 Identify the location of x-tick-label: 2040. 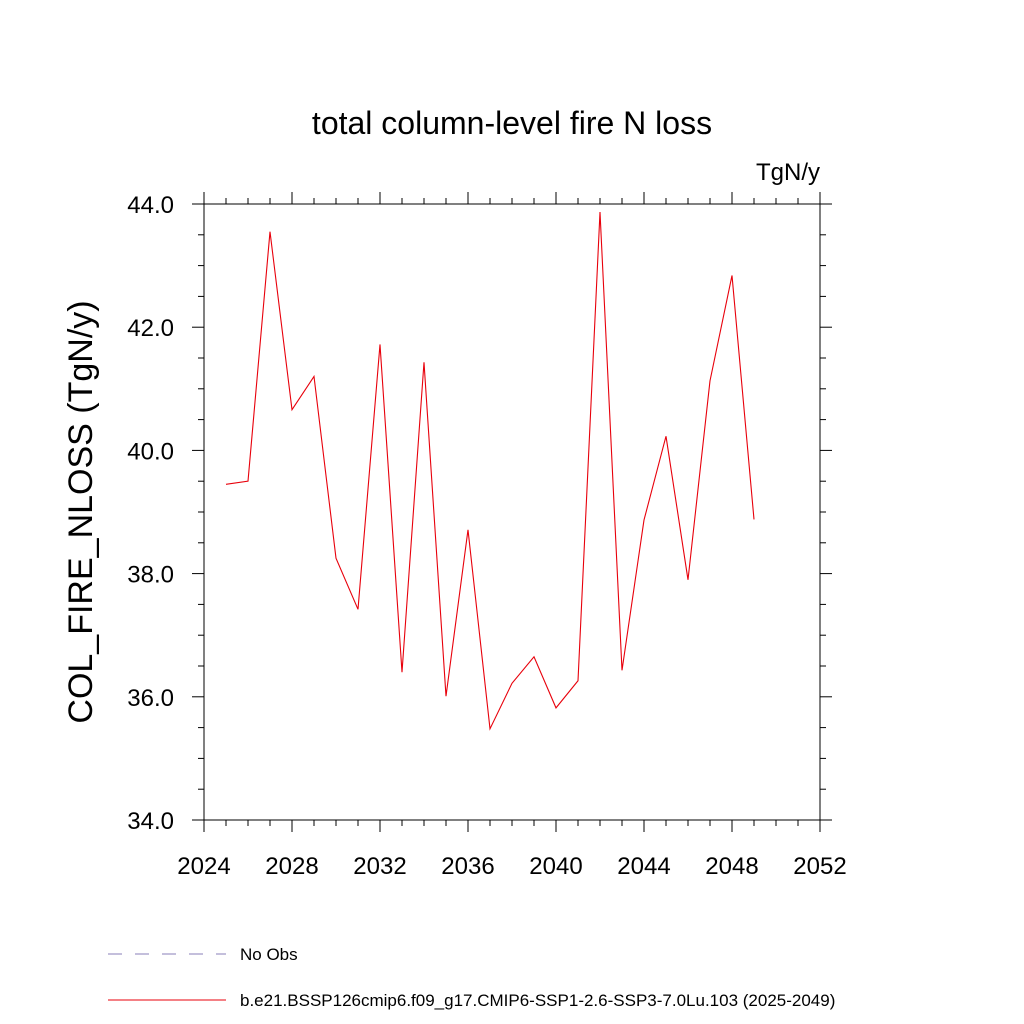
(555, 866).